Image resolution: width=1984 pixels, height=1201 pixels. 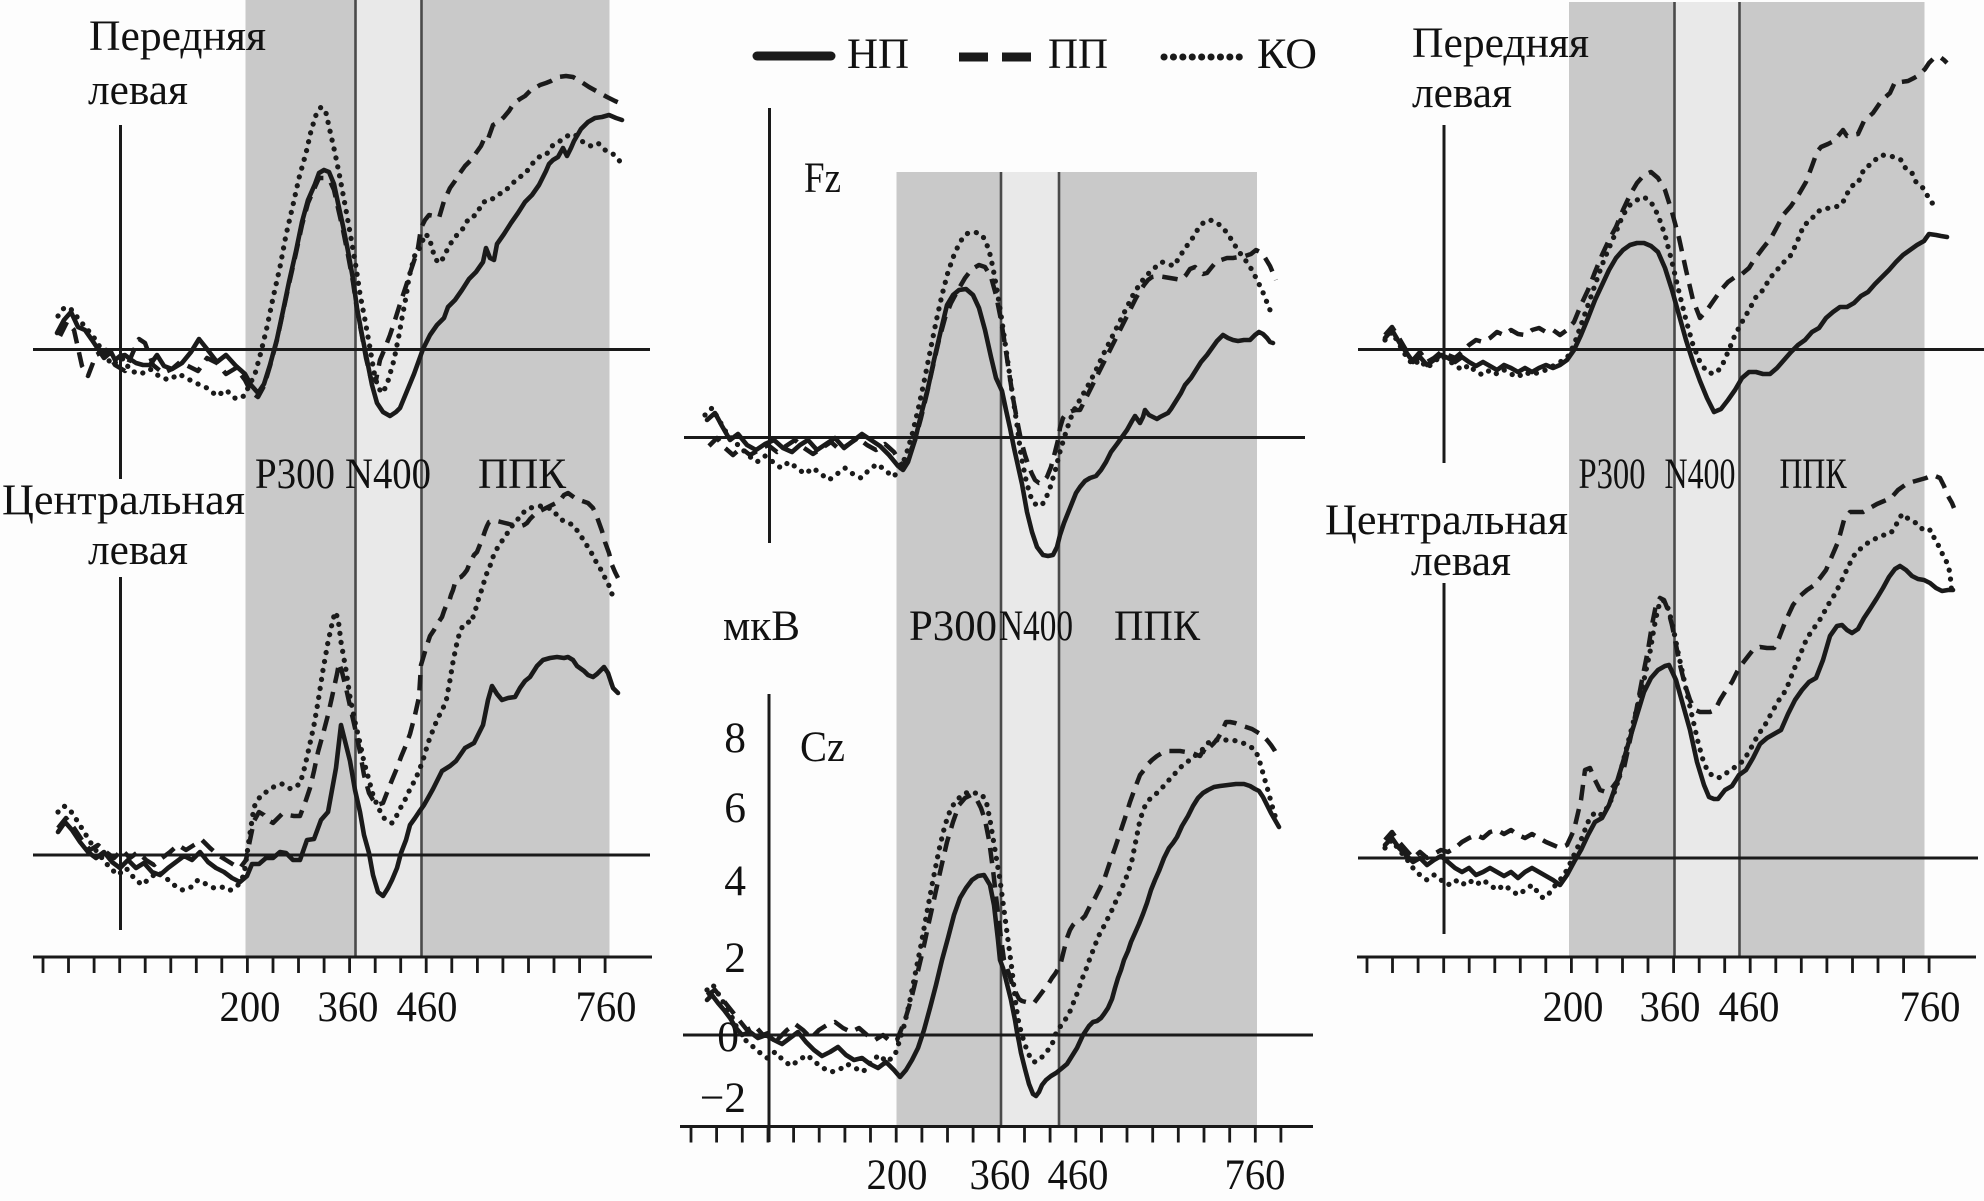 What do you see at coordinates (735, 881) in the screenshot?
I see `svg-text: 4` at bounding box center [735, 881].